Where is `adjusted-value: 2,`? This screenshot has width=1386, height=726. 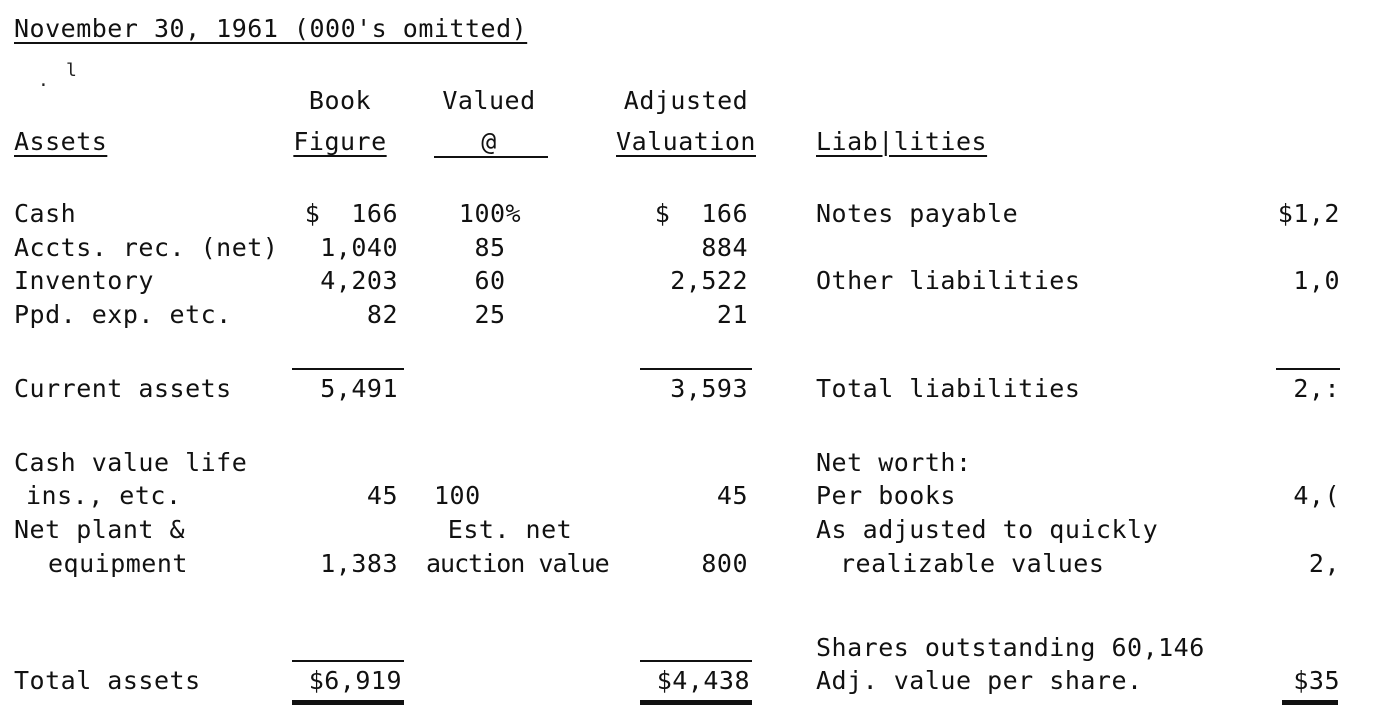
adjusted-value: 2, is located at coordinates (1324, 563).